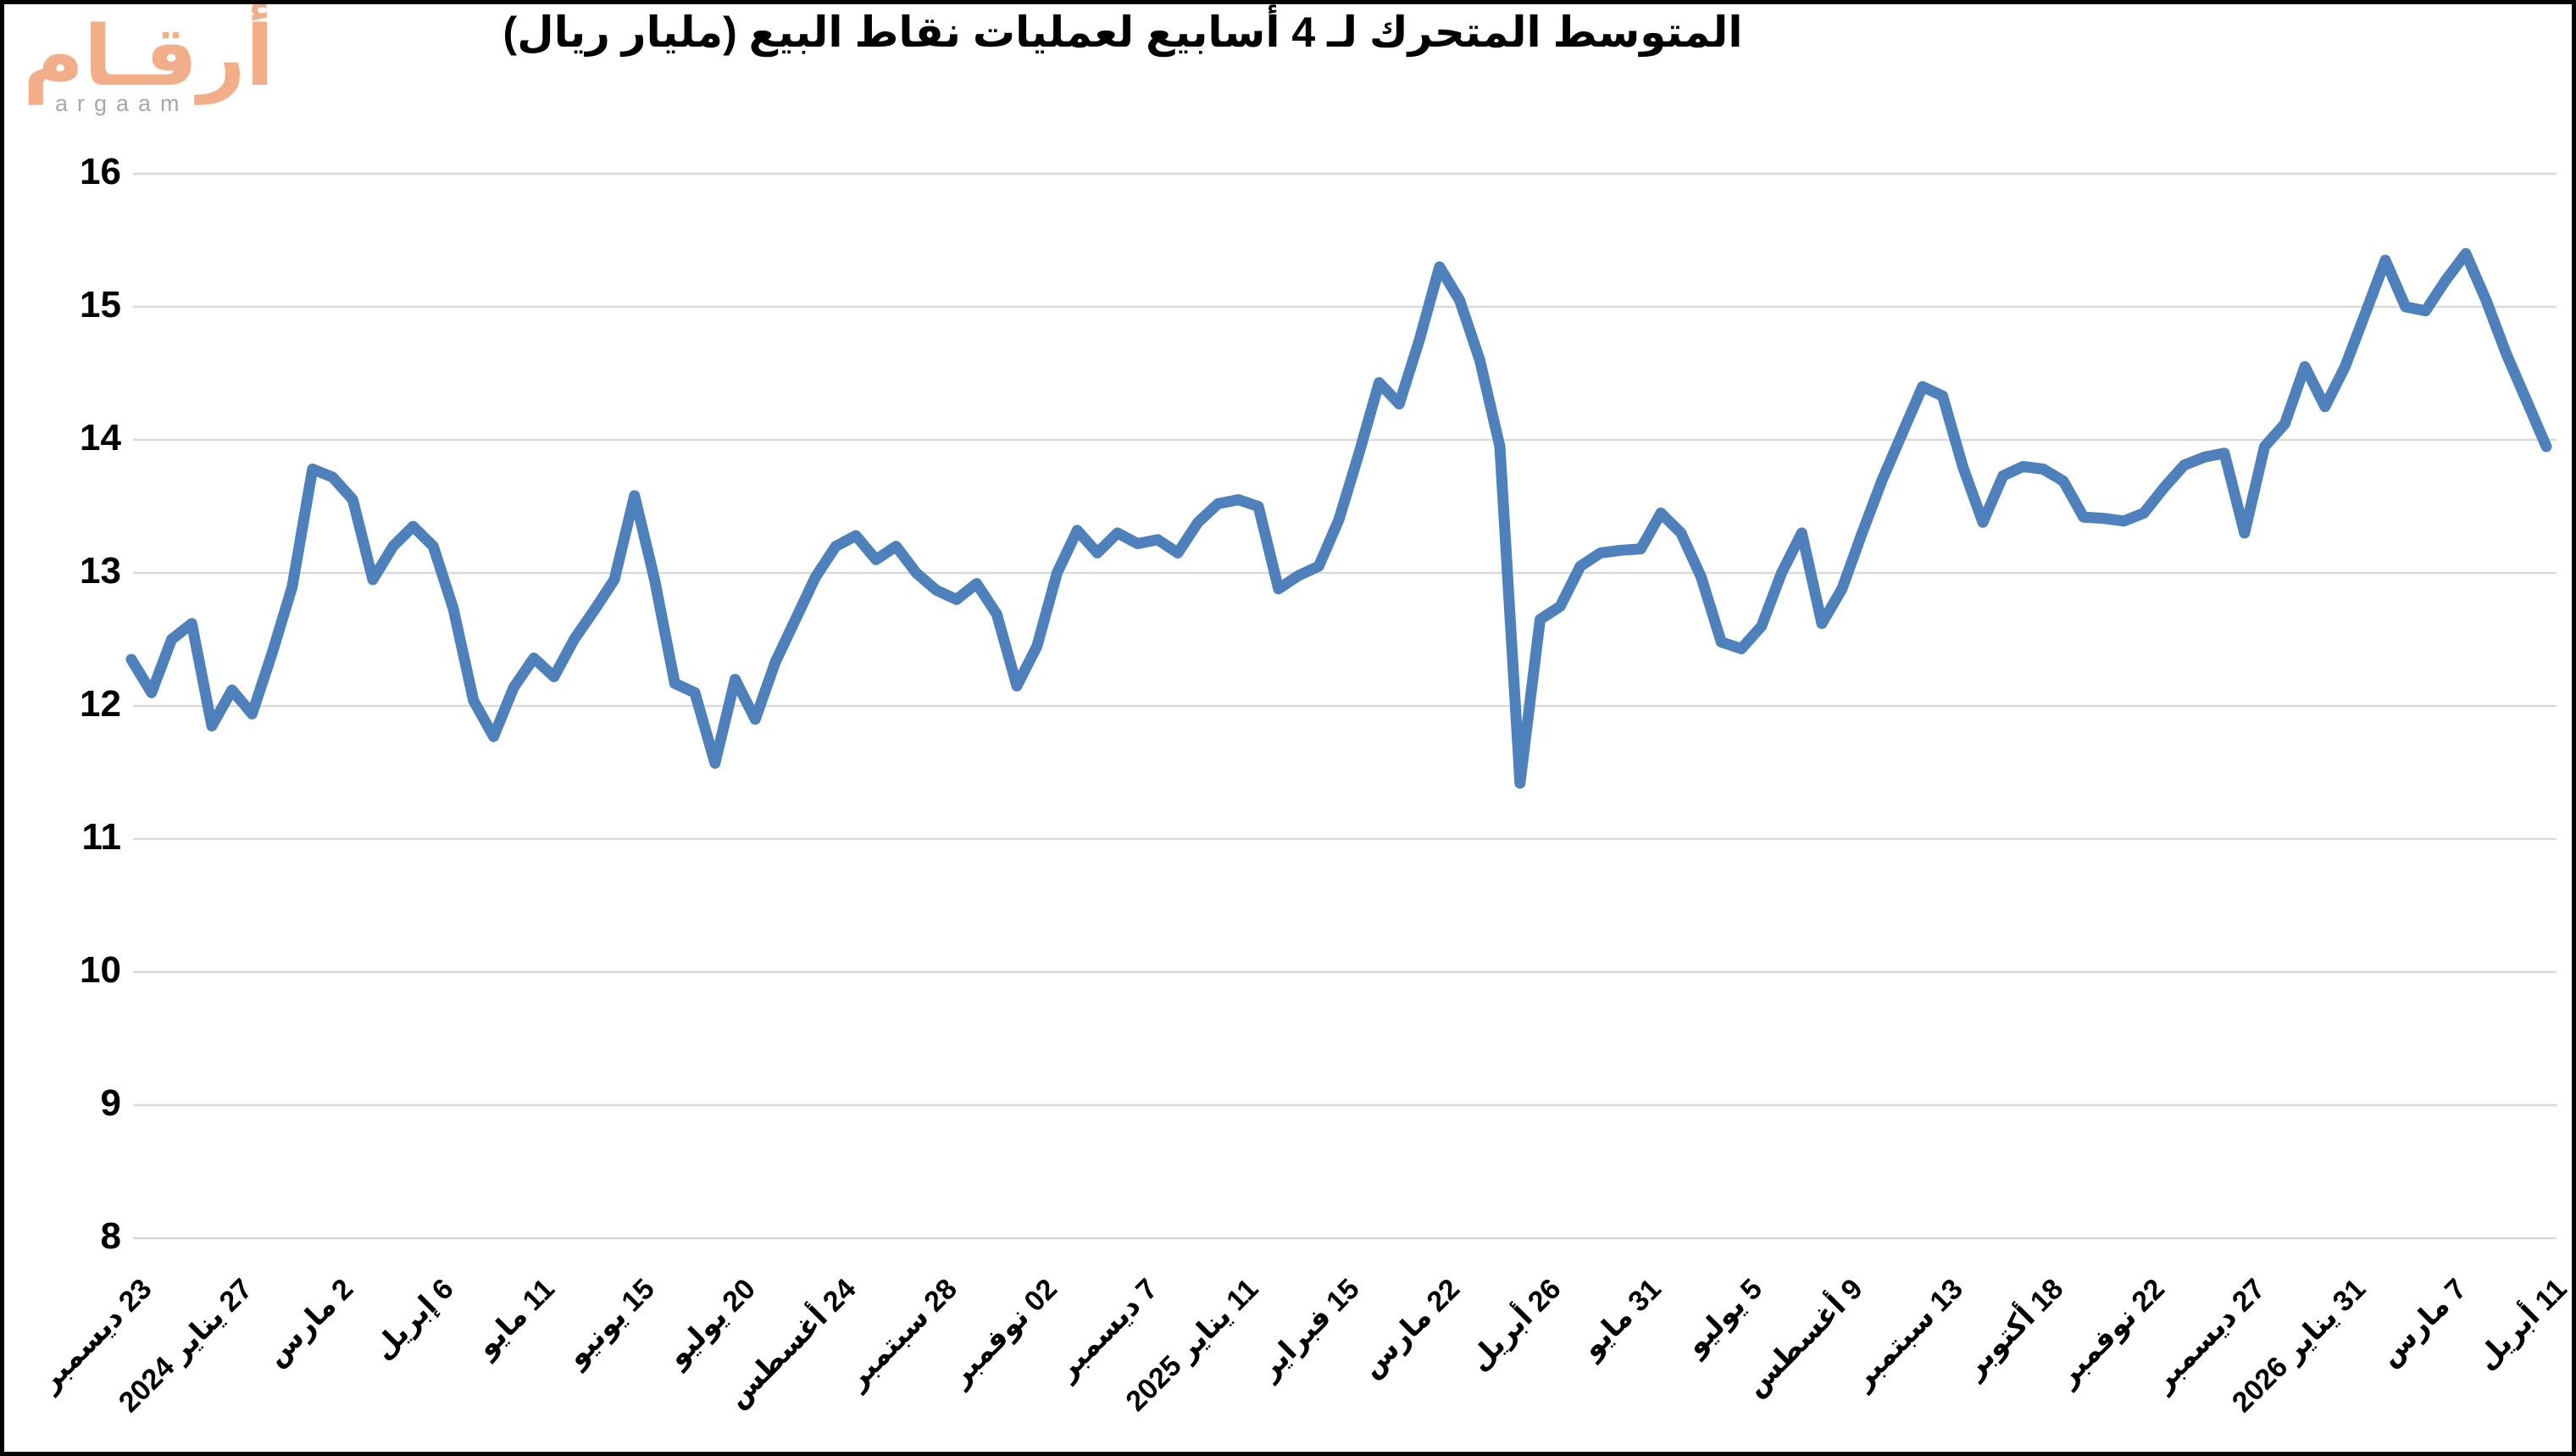 This screenshot has height=1456, width=2576. What do you see at coordinates (110, 1103) in the screenshot?
I see `y-axis-tick-label-9: 9` at bounding box center [110, 1103].